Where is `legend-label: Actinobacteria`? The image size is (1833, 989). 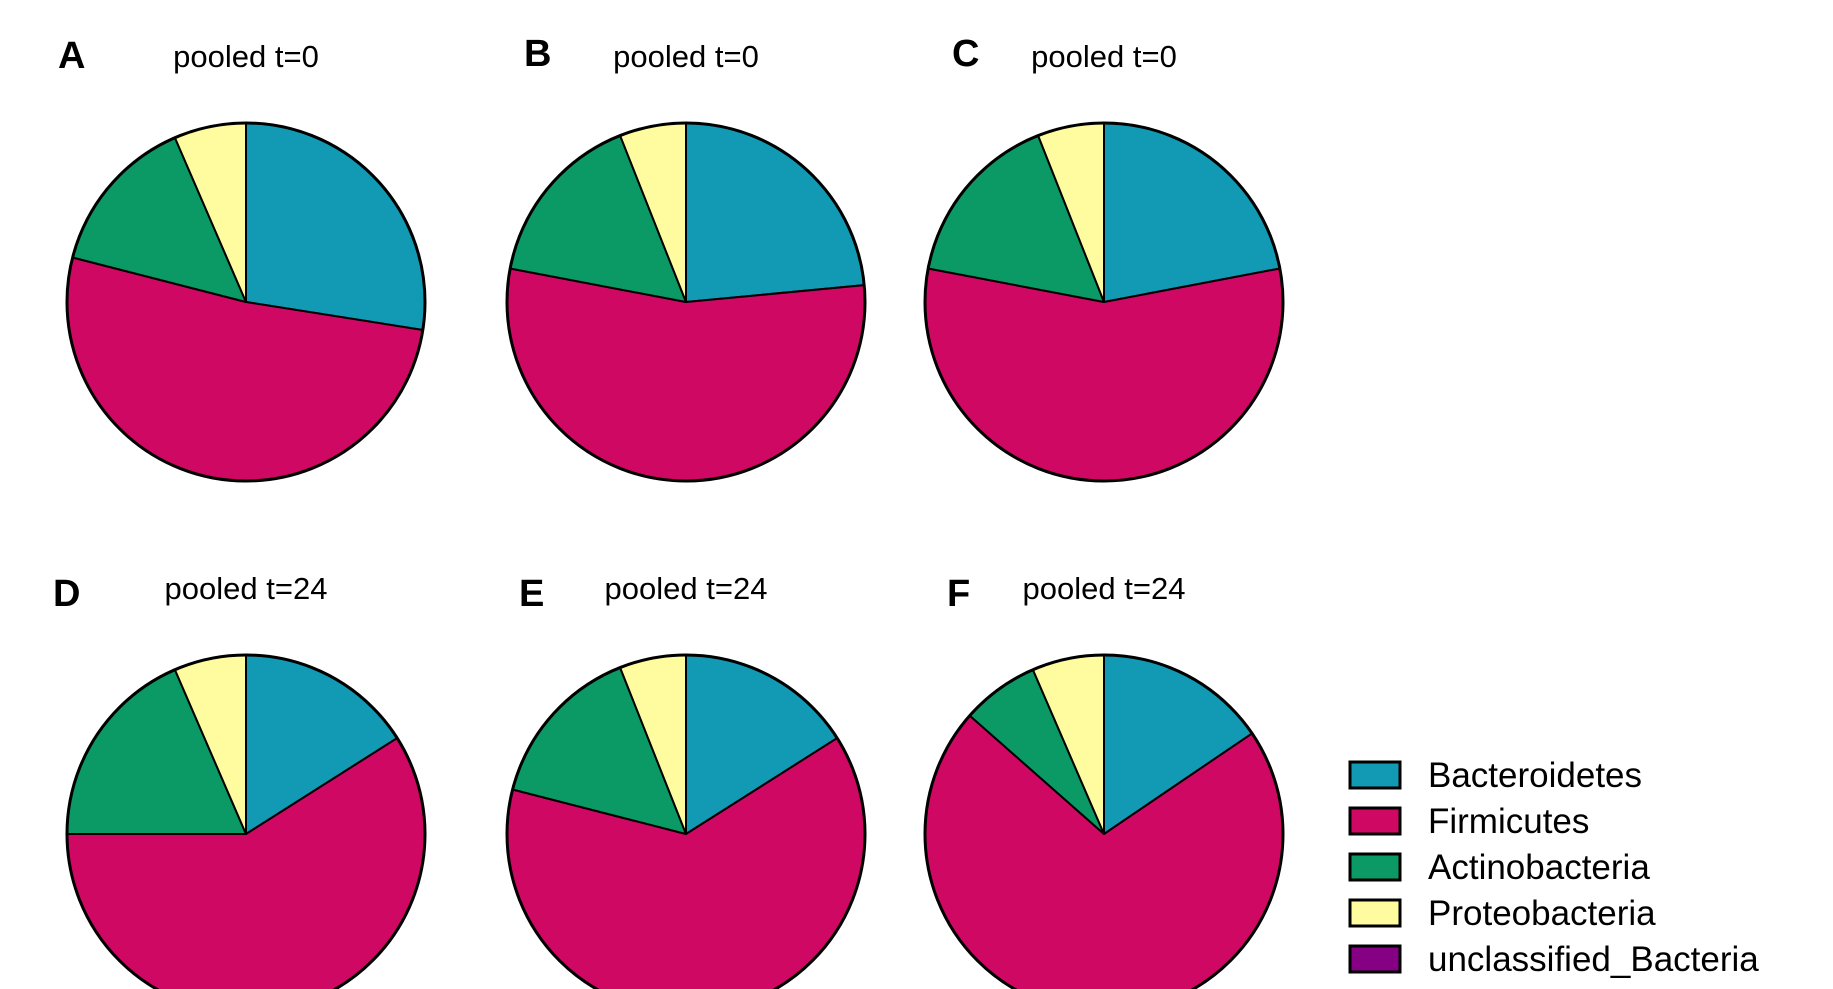
legend-label: Actinobacteria is located at coordinates (1539, 867).